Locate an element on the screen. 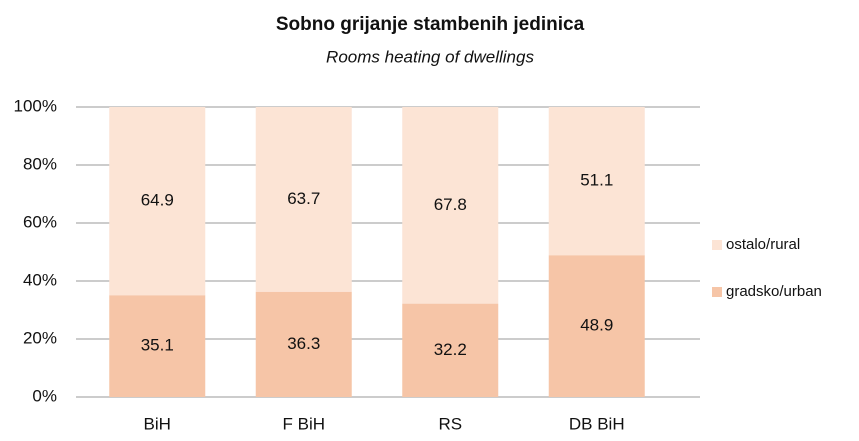 This screenshot has width=859, height=441. y-tick-label: 80% is located at coordinates (40, 163).